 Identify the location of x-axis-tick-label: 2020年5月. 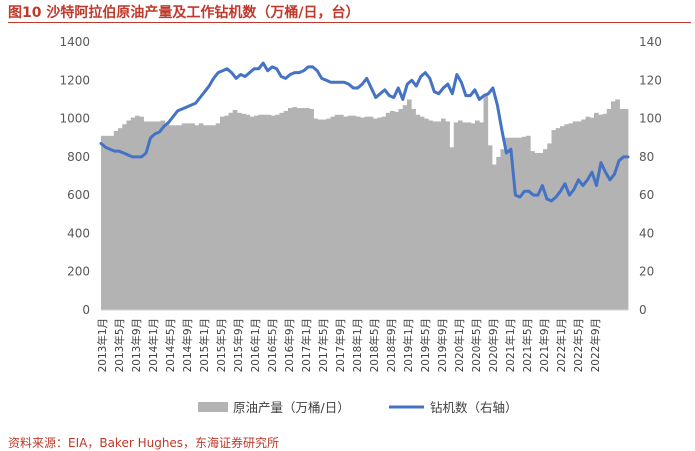
(476, 345).